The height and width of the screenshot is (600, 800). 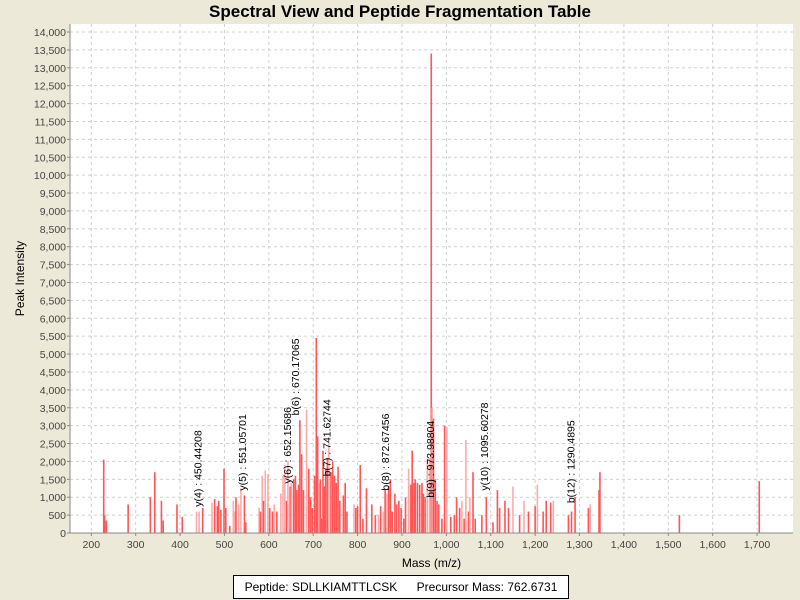 What do you see at coordinates (136, 545) in the screenshot?
I see `x-tick-label: 300` at bounding box center [136, 545].